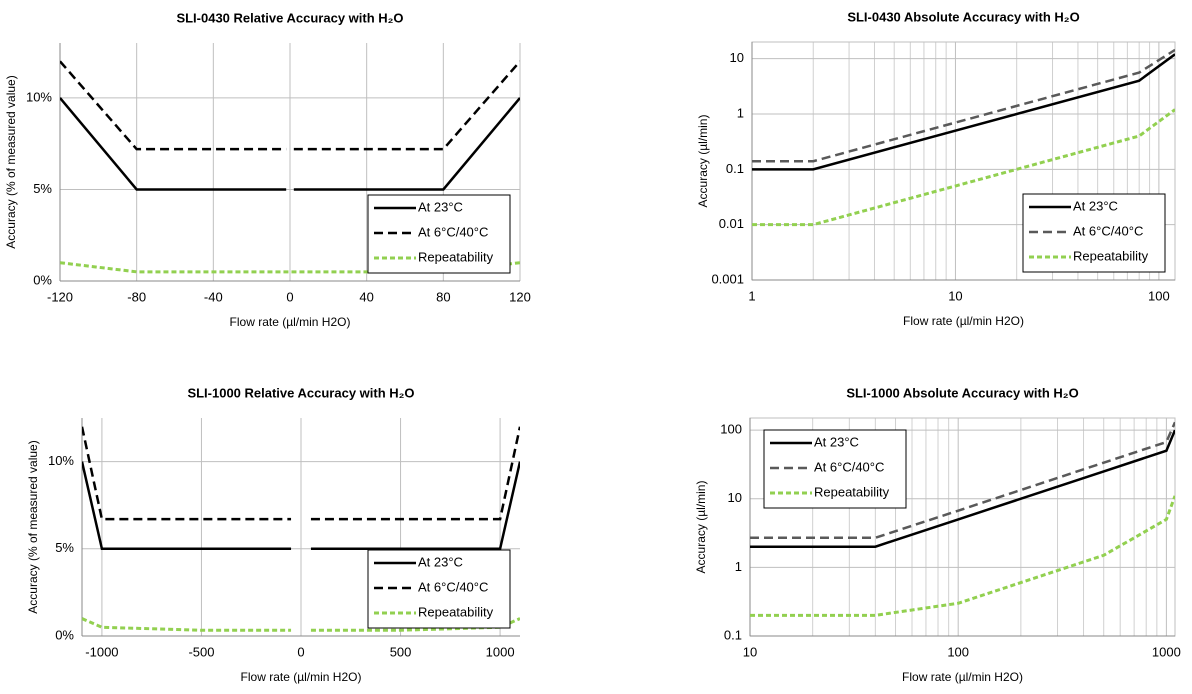 The image size is (1192, 694). I want to click on x-tick-label: 1, so click(751, 295).